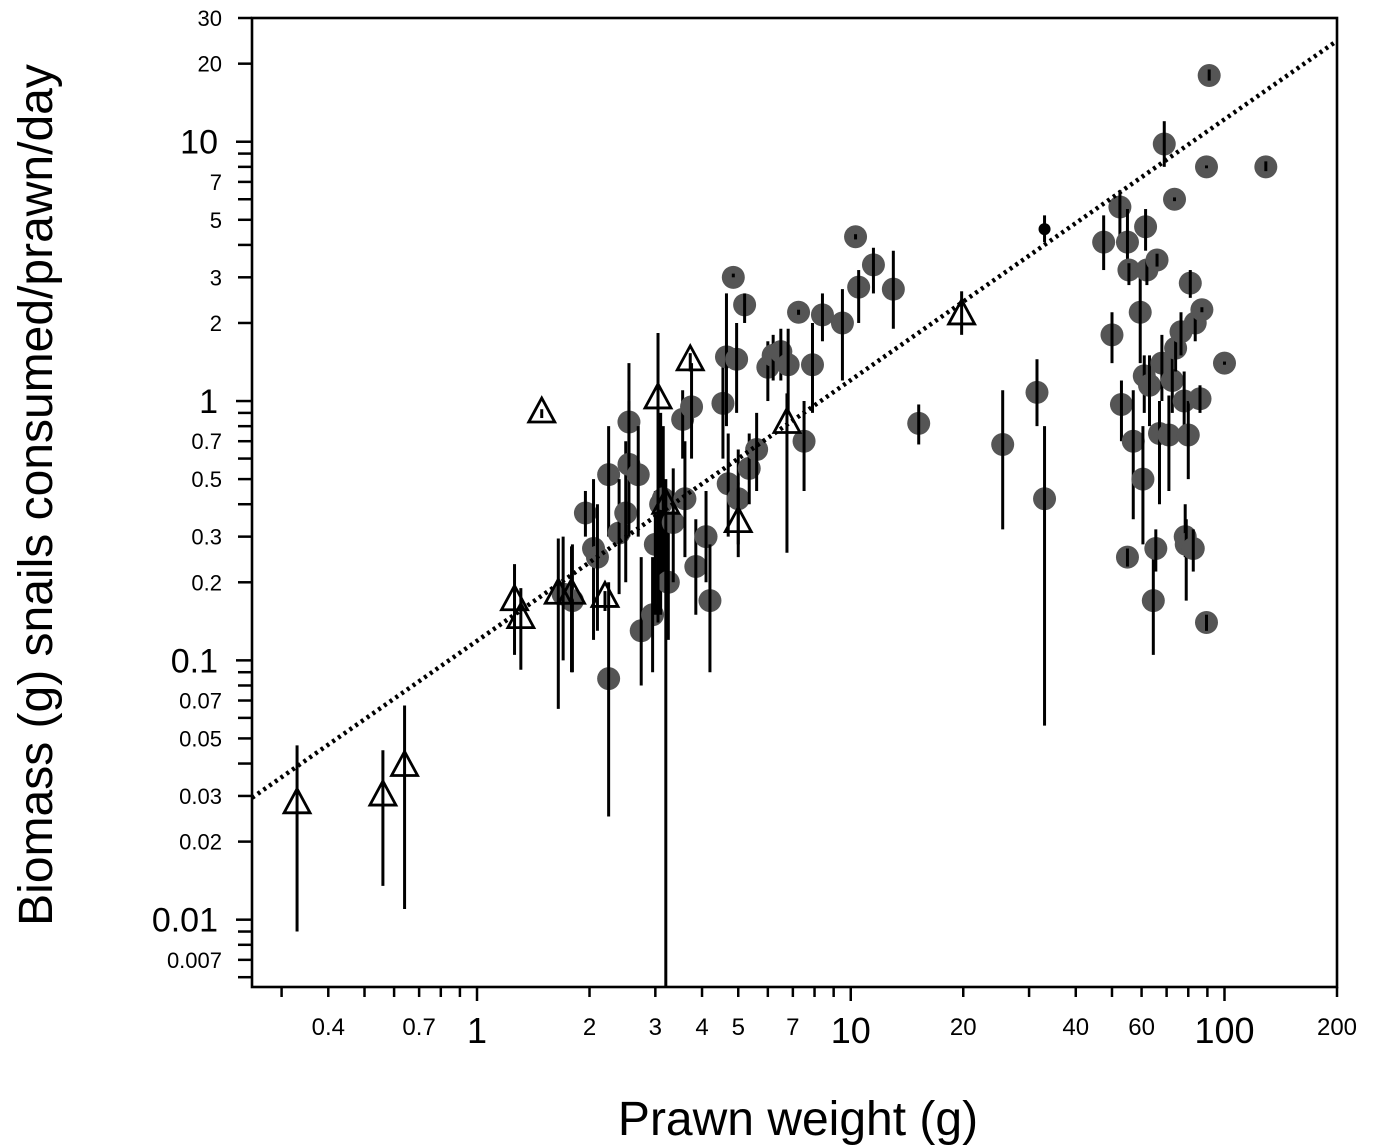  What do you see at coordinates (818, 1019) in the screenshot?
I see `x-axis: 0.4 0.7 1 2 3 4 5 7 10 20 40 60 100 200` at bounding box center [818, 1019].